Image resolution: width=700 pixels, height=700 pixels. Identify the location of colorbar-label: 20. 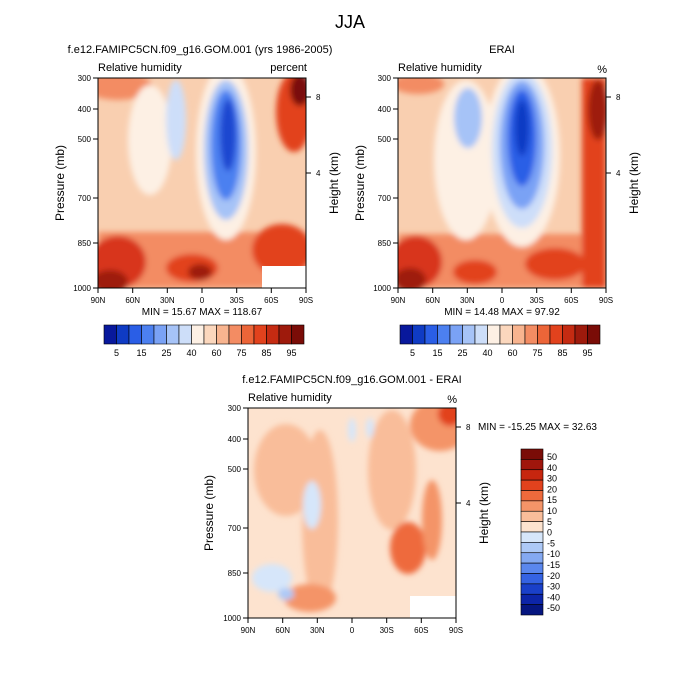
(552, 489).